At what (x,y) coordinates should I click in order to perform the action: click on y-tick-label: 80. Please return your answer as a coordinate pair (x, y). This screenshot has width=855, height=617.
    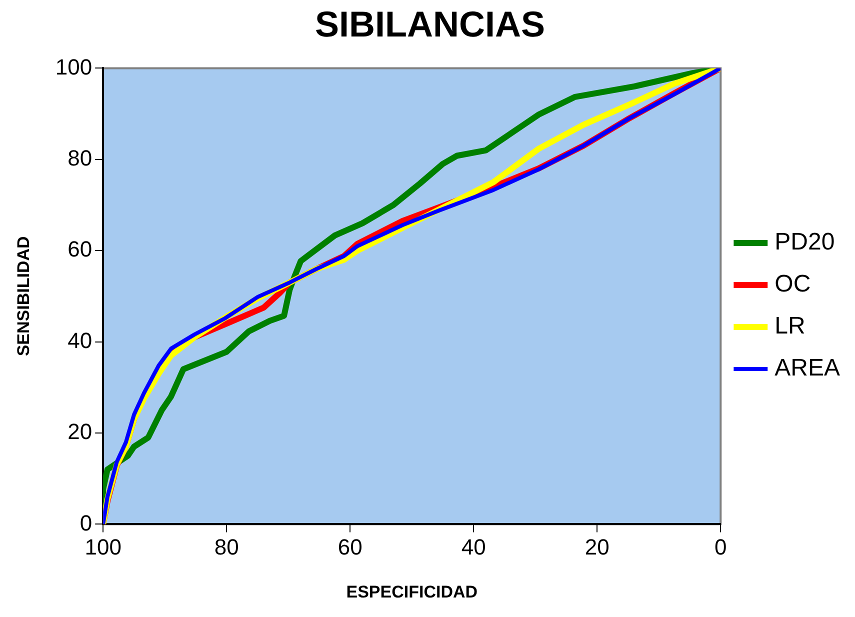
    Looking at the image, I should click on (80, 157).